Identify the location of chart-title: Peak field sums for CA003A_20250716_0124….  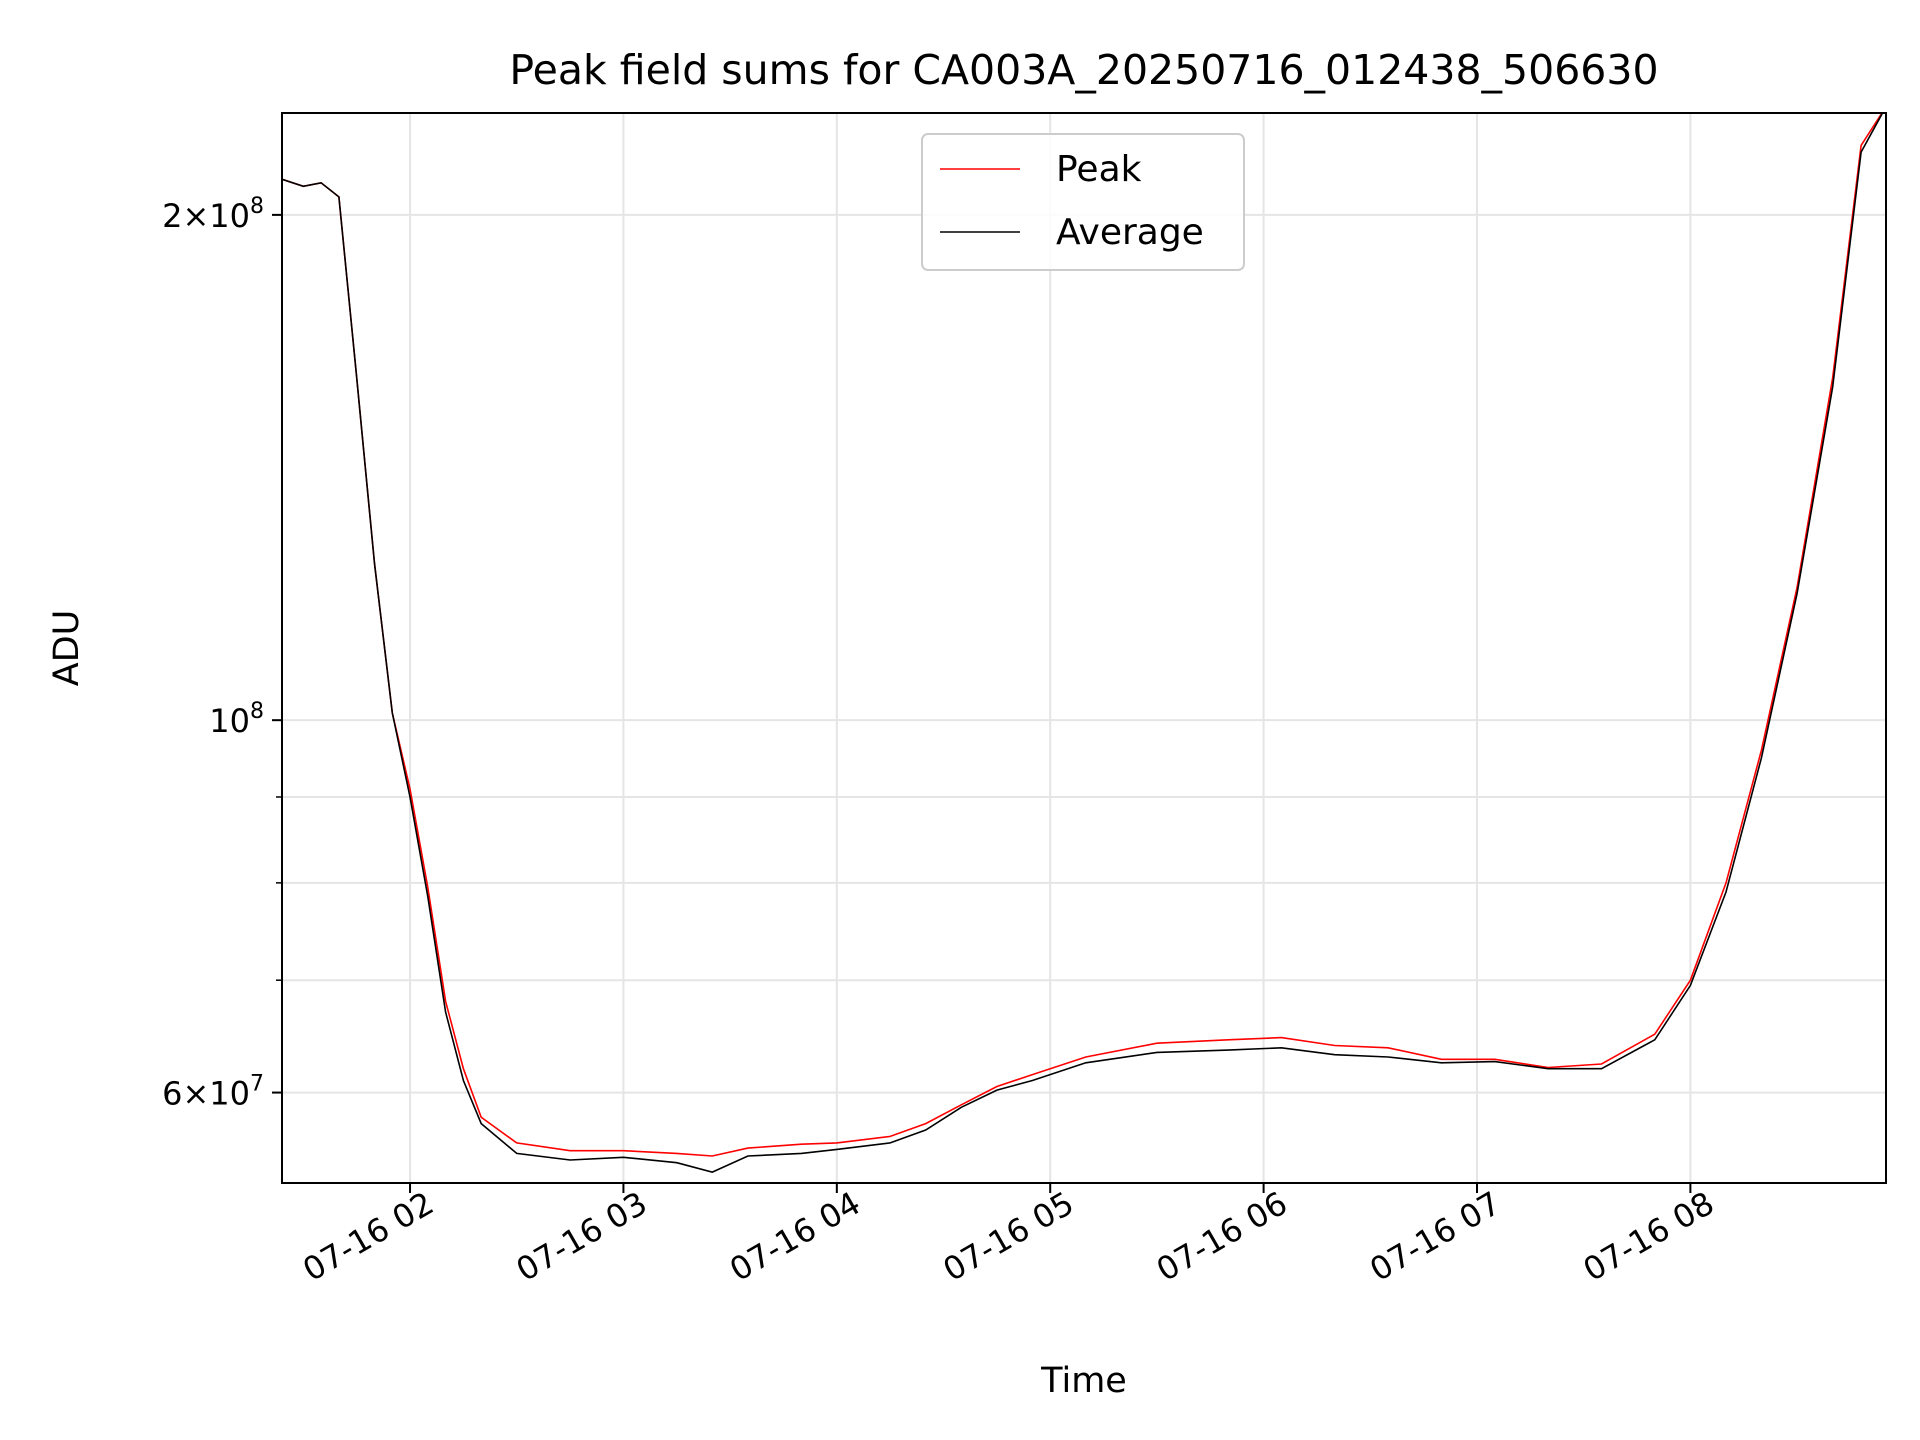
(1083, 70).